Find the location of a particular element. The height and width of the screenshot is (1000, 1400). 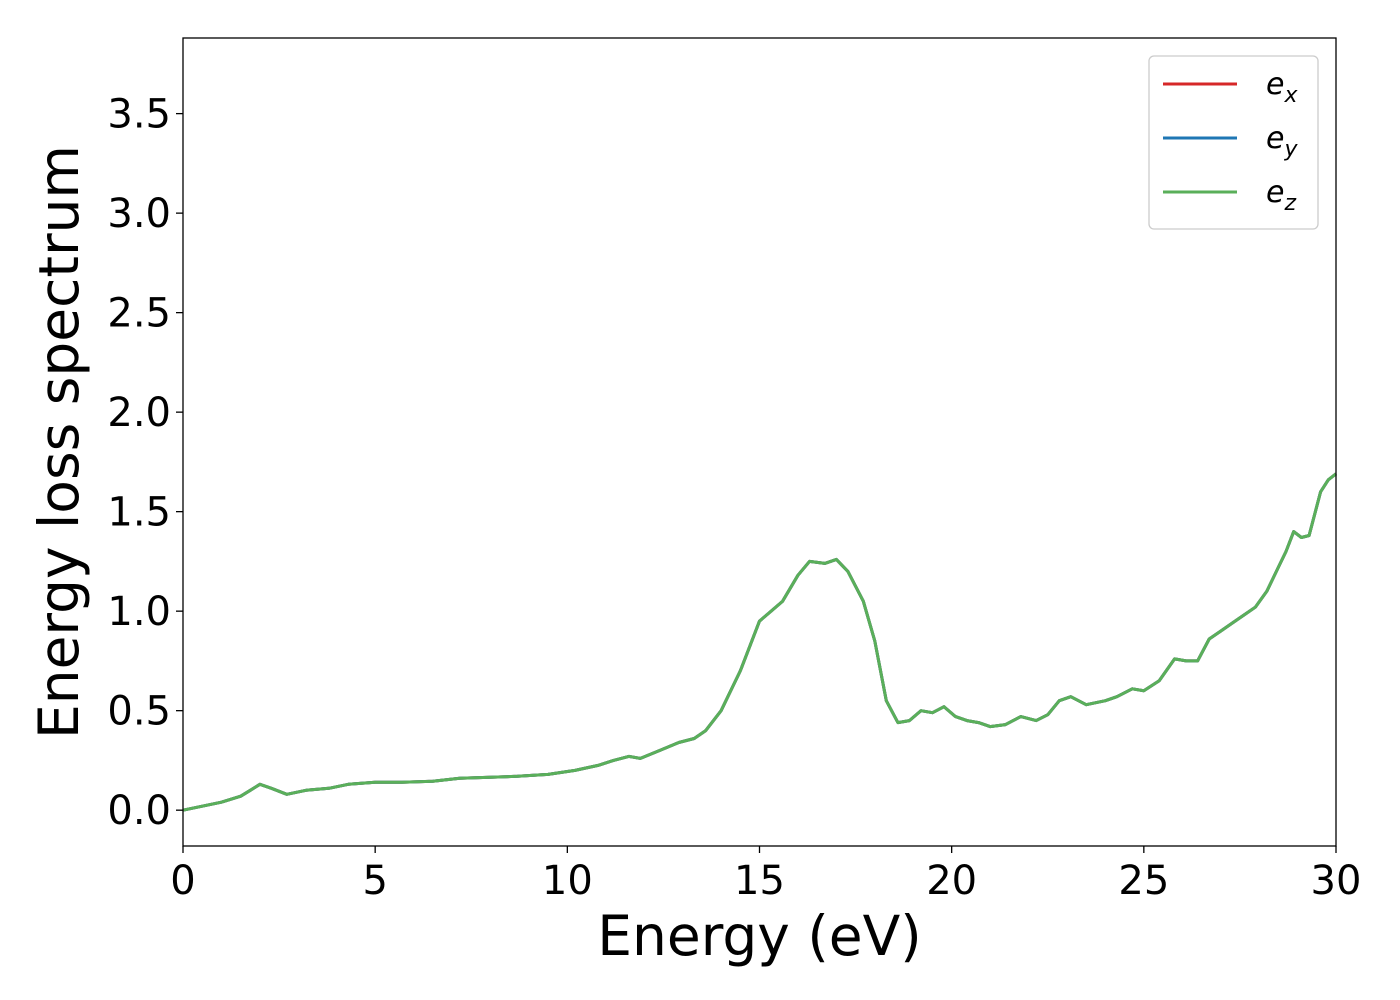

y-tick-label: 2.0 is located at coordinates (139, 413).